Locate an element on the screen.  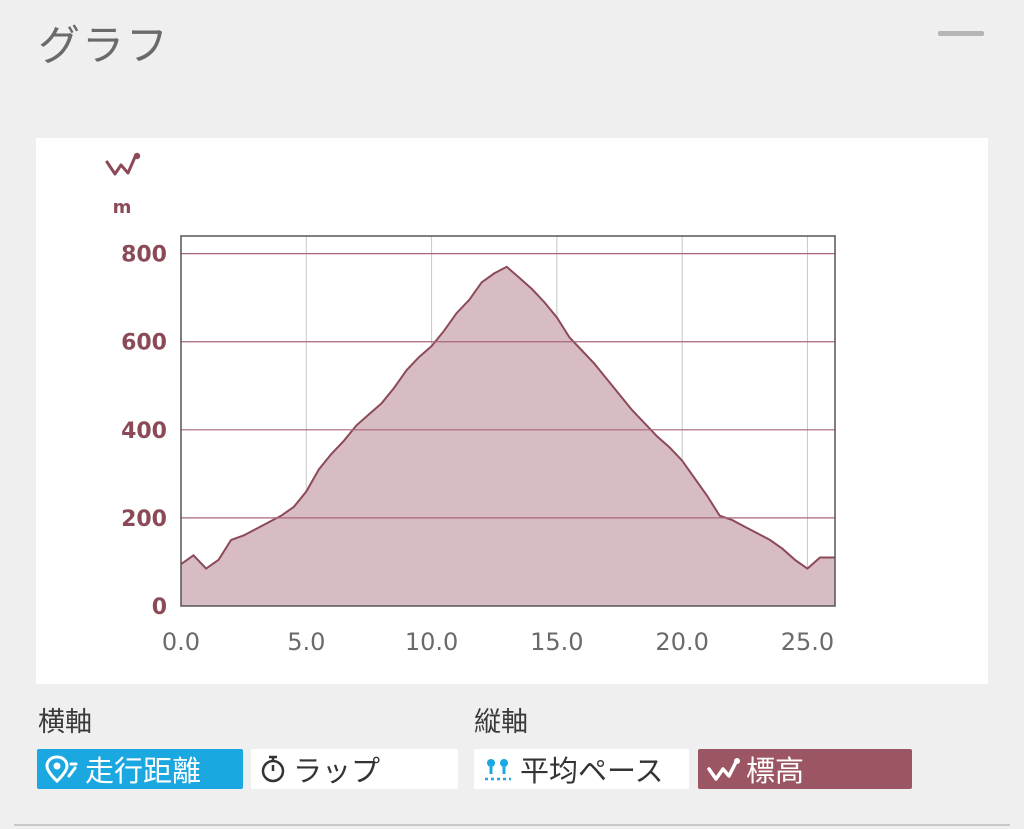
stopwatch-icon is located at coordinates (273, 769).